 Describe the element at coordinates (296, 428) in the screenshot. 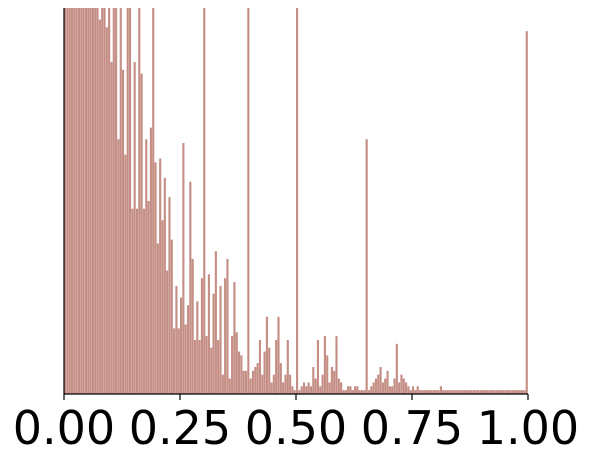

I see `x-tick-label: 0.50` at that location.